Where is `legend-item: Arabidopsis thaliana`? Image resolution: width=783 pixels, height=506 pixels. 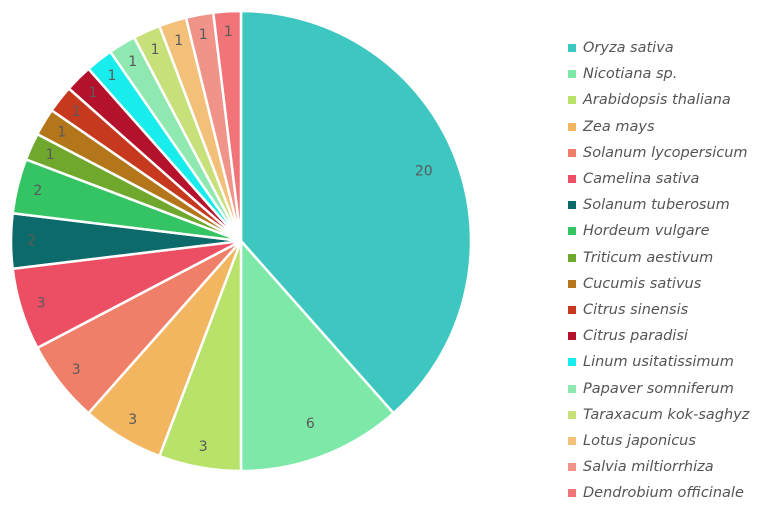
legend-item: Arabidopsis thaliana is located at coordinates (658, 100).